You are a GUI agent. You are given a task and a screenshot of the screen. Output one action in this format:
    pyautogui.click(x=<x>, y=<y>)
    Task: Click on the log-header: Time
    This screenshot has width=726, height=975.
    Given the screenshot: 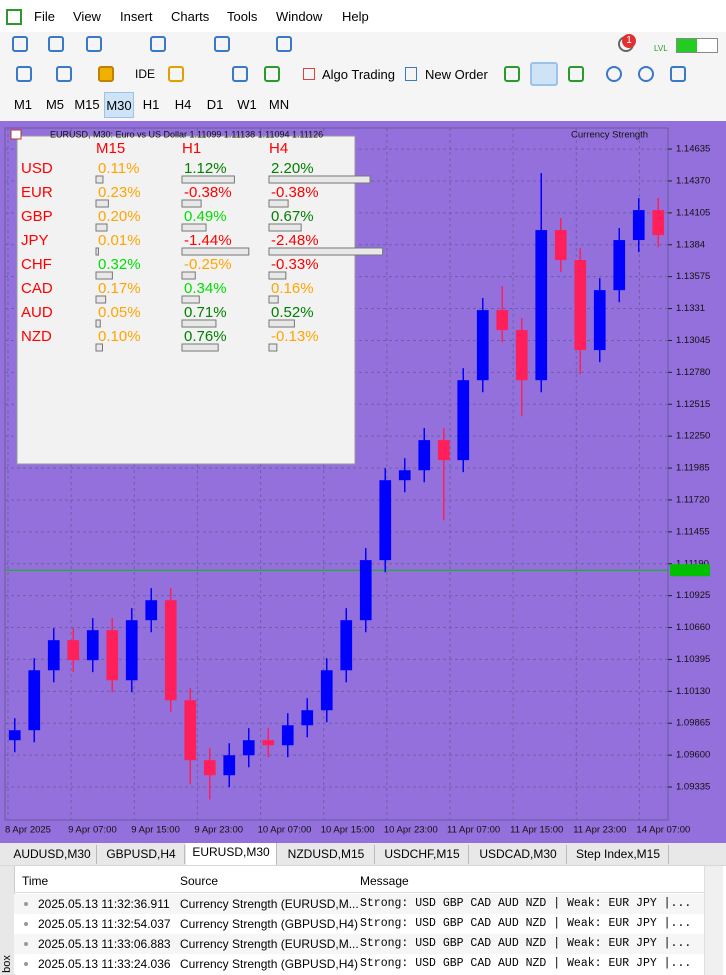 What is the action you would take?
    pyautogui.click(x=35, y=881)
    